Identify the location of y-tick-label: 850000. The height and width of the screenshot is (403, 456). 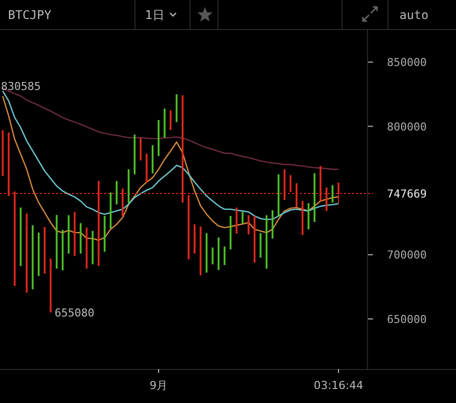
(407, 63).